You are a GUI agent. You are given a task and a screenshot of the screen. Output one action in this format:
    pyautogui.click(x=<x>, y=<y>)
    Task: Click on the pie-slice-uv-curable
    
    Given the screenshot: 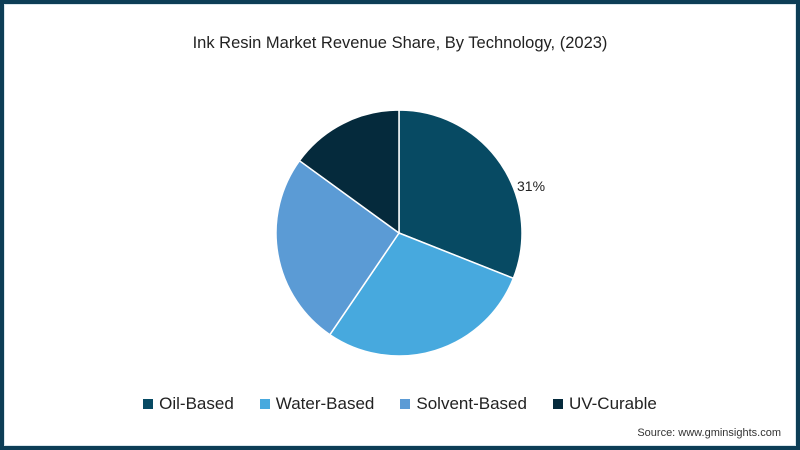 What is the action you would take?
    pyautogui.click(x=349, y=172)
    